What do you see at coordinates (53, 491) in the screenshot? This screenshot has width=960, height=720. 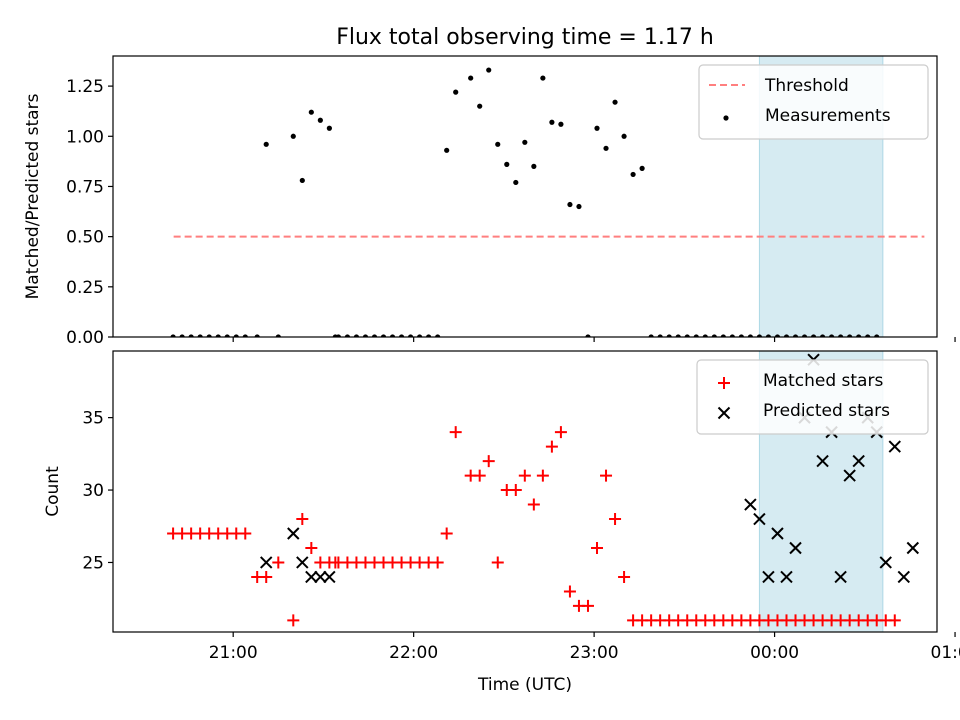 I see `y-axis-label: Count` at bounding box center [53, 491].